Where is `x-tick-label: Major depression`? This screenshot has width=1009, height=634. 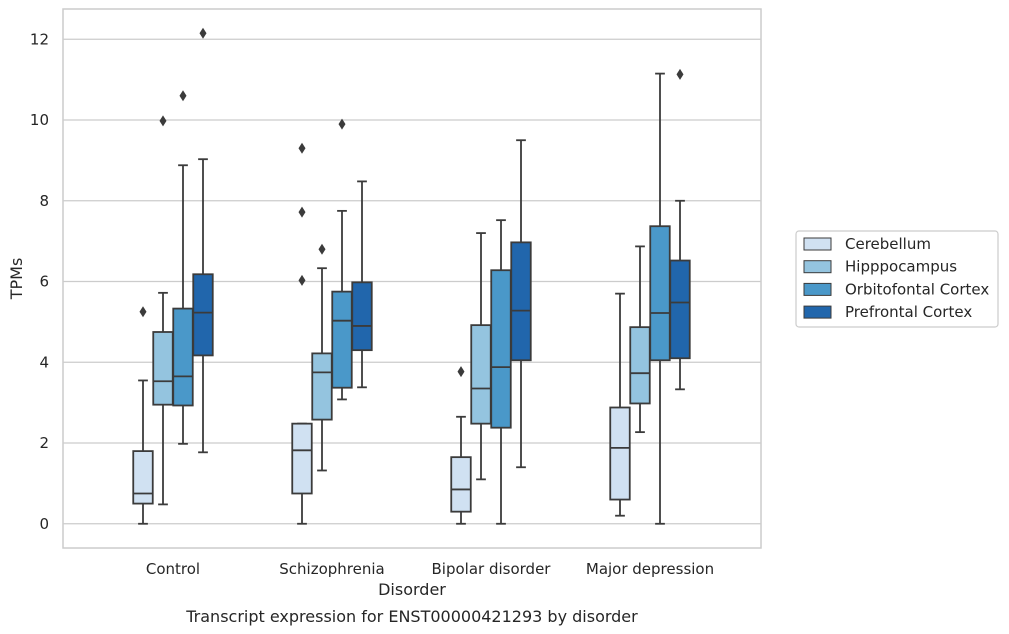 x-tick-label: Major depression is located at coordinates (650, 569).